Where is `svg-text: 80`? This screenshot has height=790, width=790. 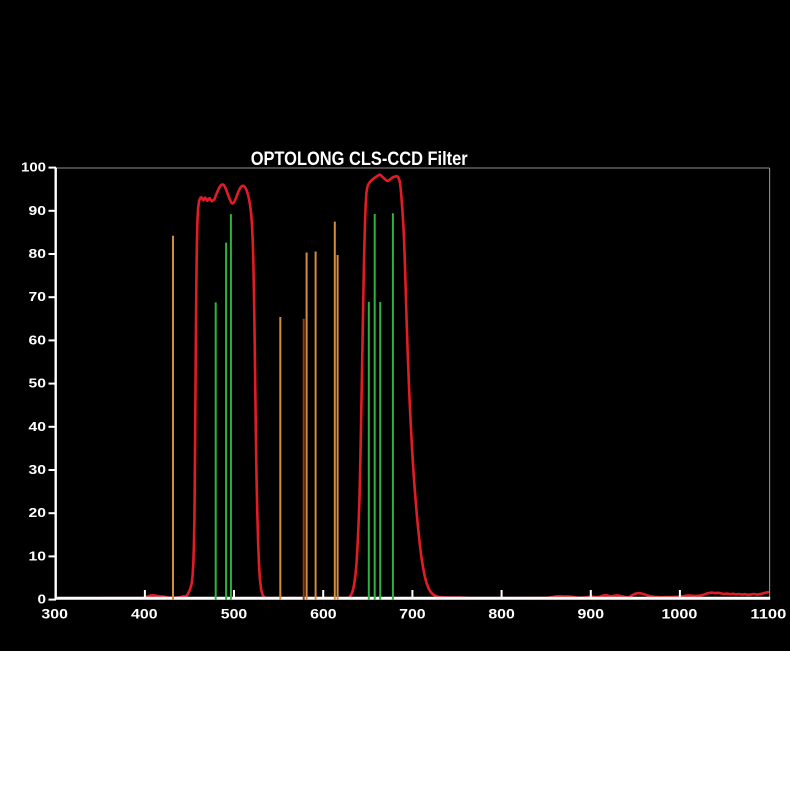 svg-text: 80 is located at coordinates (38, 253).